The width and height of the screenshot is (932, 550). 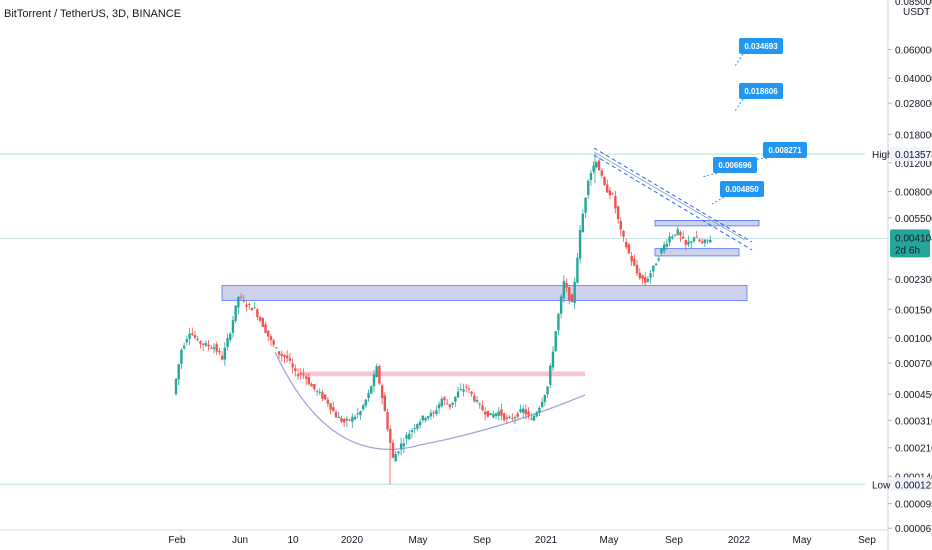 I want to click on x-tick-label: 2022, so click(x=739, y=540).